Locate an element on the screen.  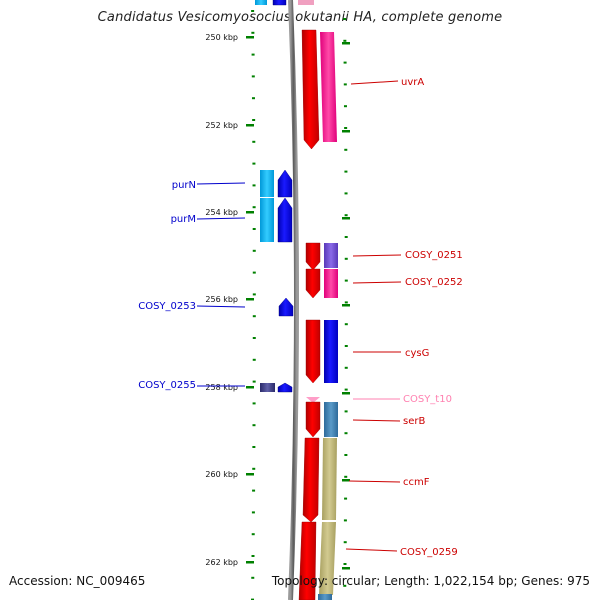
gene-label-uvrA: uvrA is located at coordinates (412, 82).